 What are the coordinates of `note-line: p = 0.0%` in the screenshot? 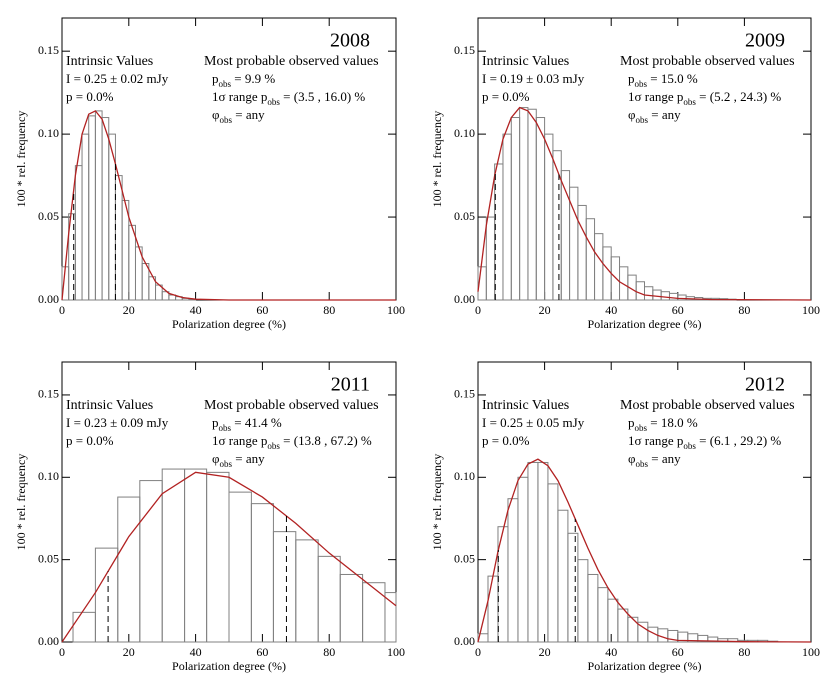 It's located at (506, 96).